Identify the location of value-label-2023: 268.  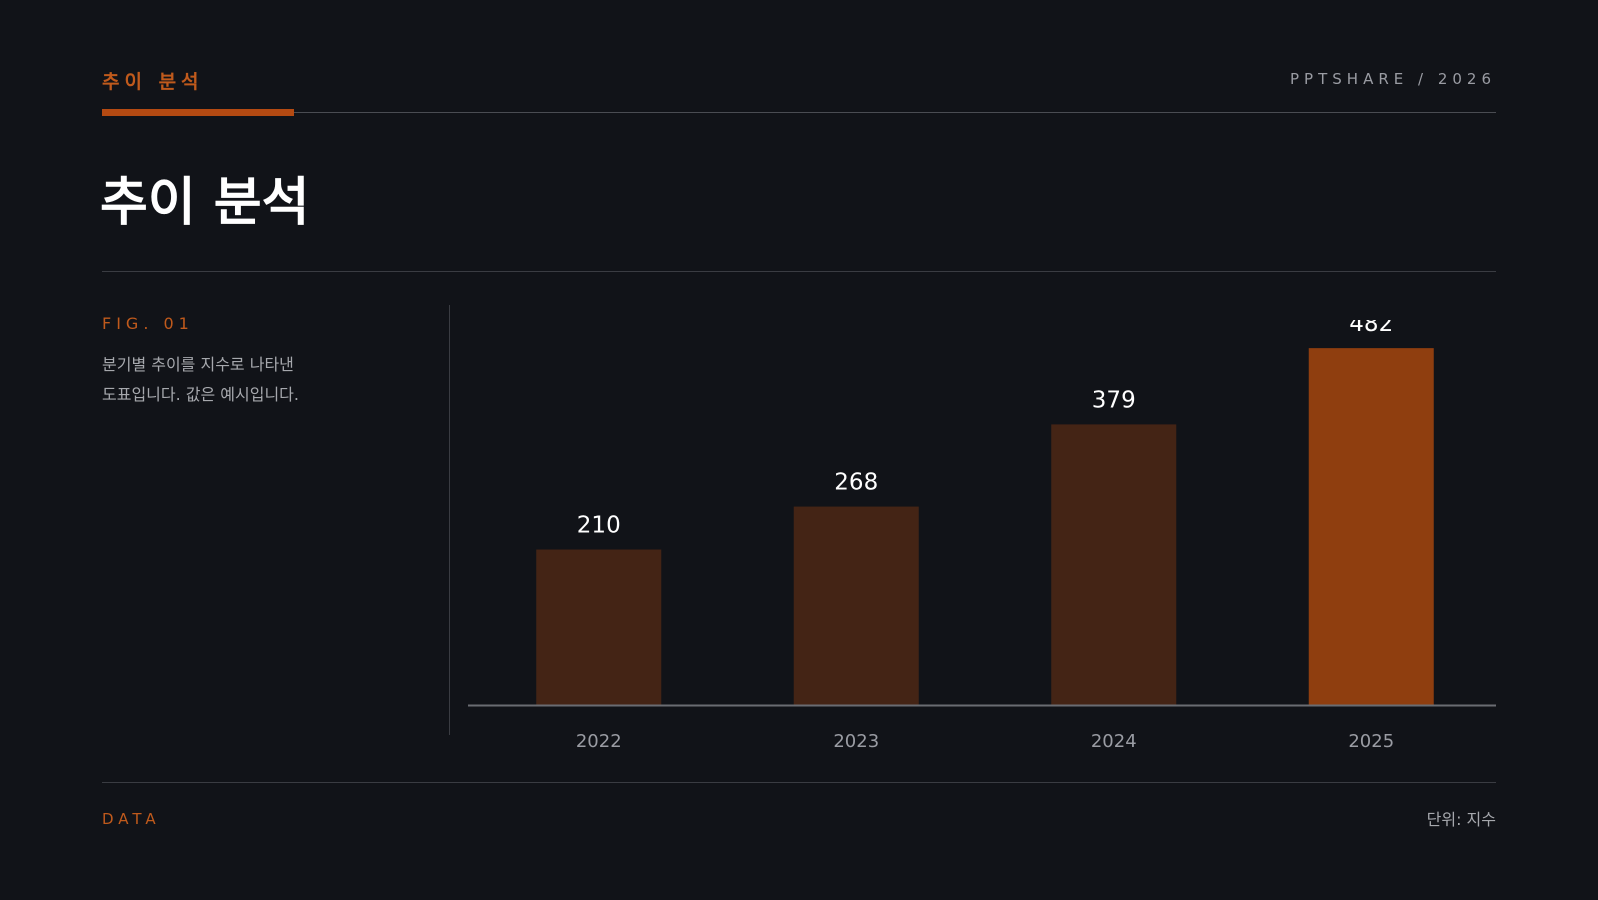
(856, 483).